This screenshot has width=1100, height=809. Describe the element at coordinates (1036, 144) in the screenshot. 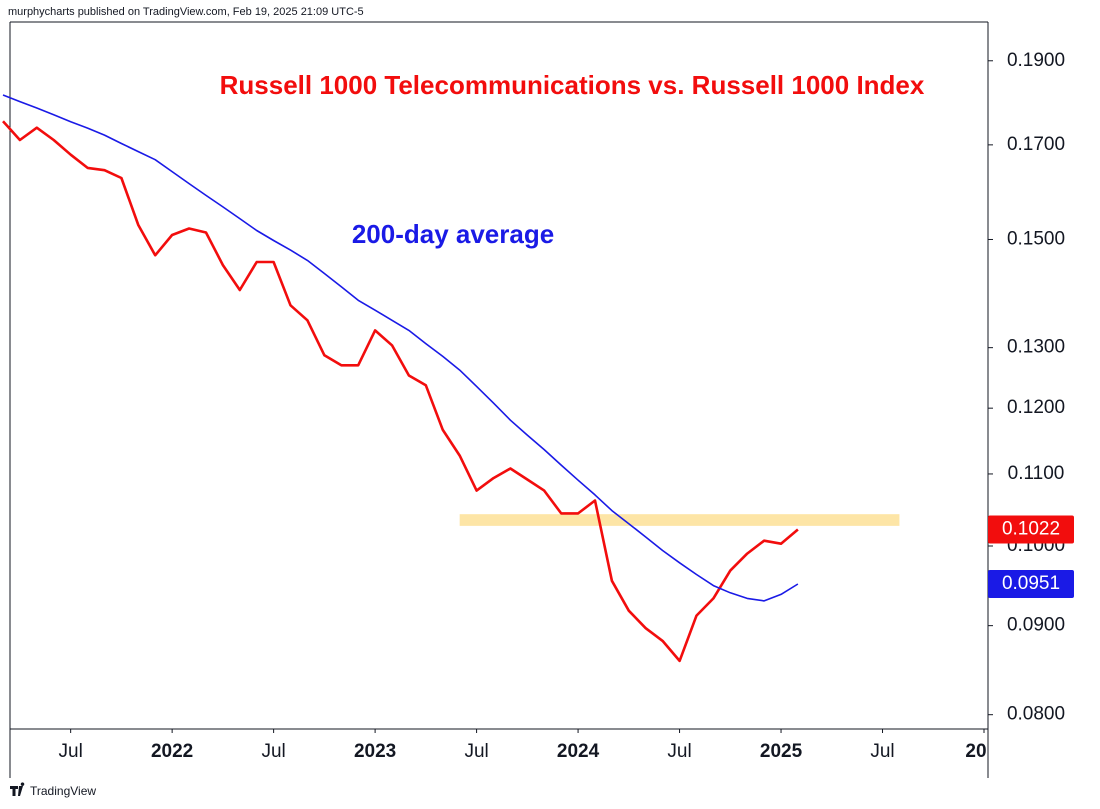

I see `y-tick-label: 0.1700` at that location.